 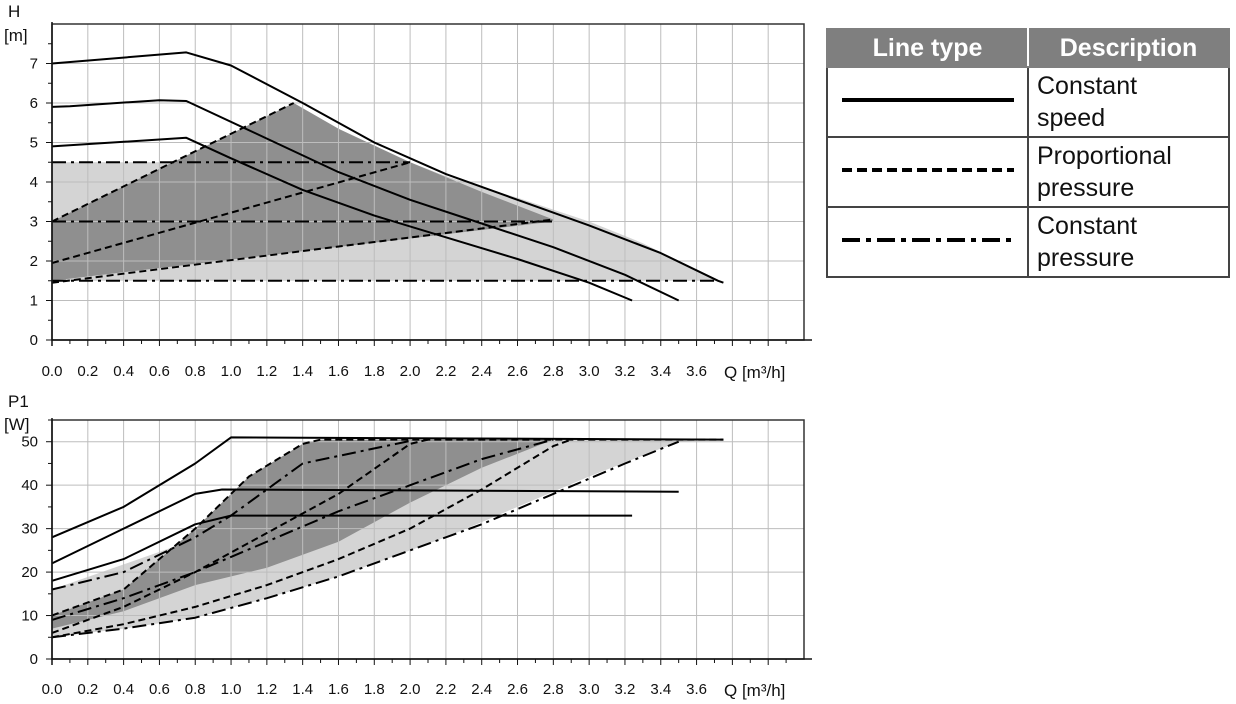 I want to click on power-y-tick-label: 10, so click(x=29, y=616).